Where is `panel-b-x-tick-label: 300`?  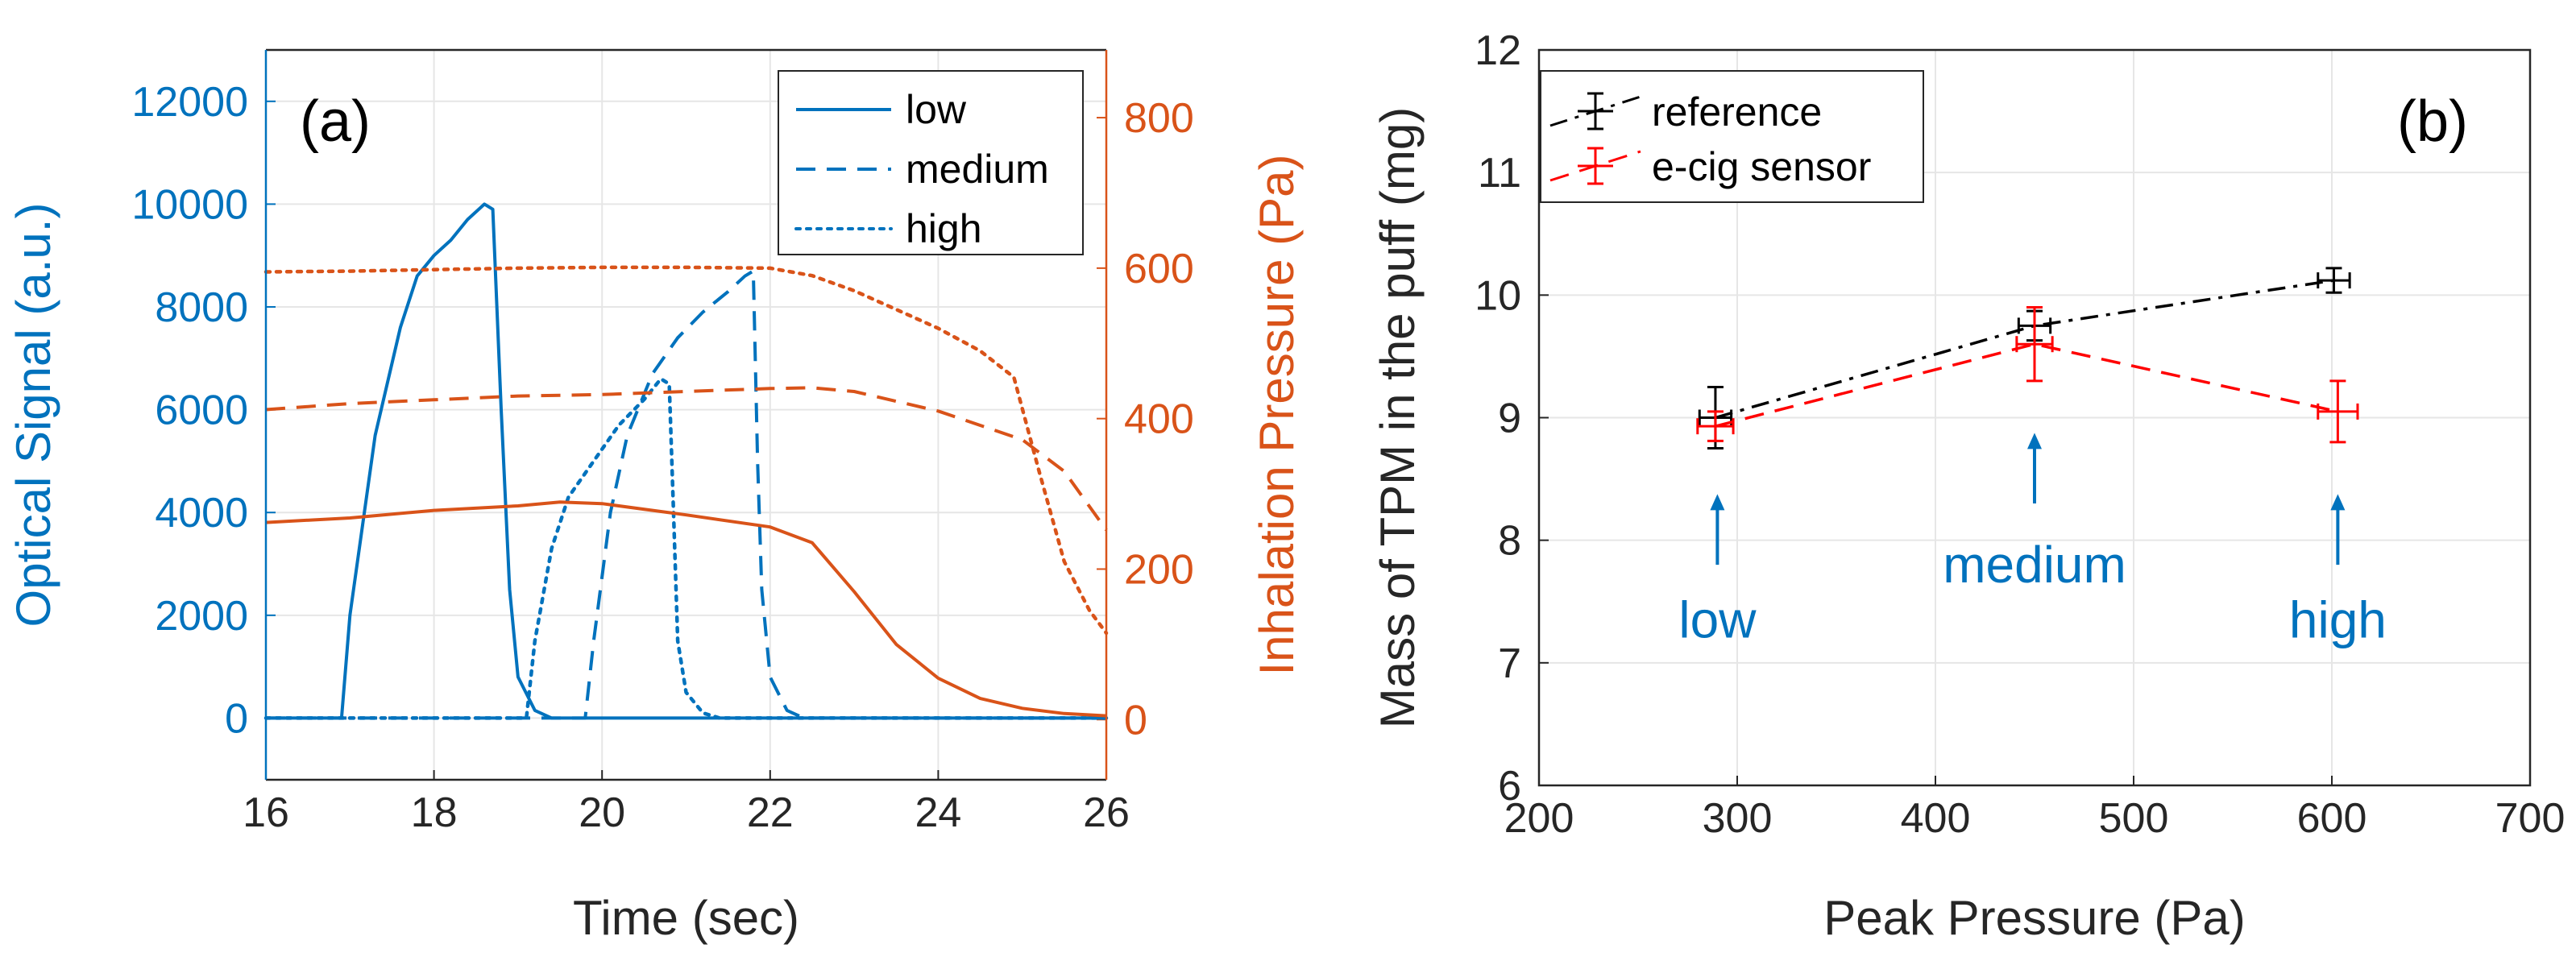 panel-b-x-tick-label: 300 is located at coordinates (1738, 818).